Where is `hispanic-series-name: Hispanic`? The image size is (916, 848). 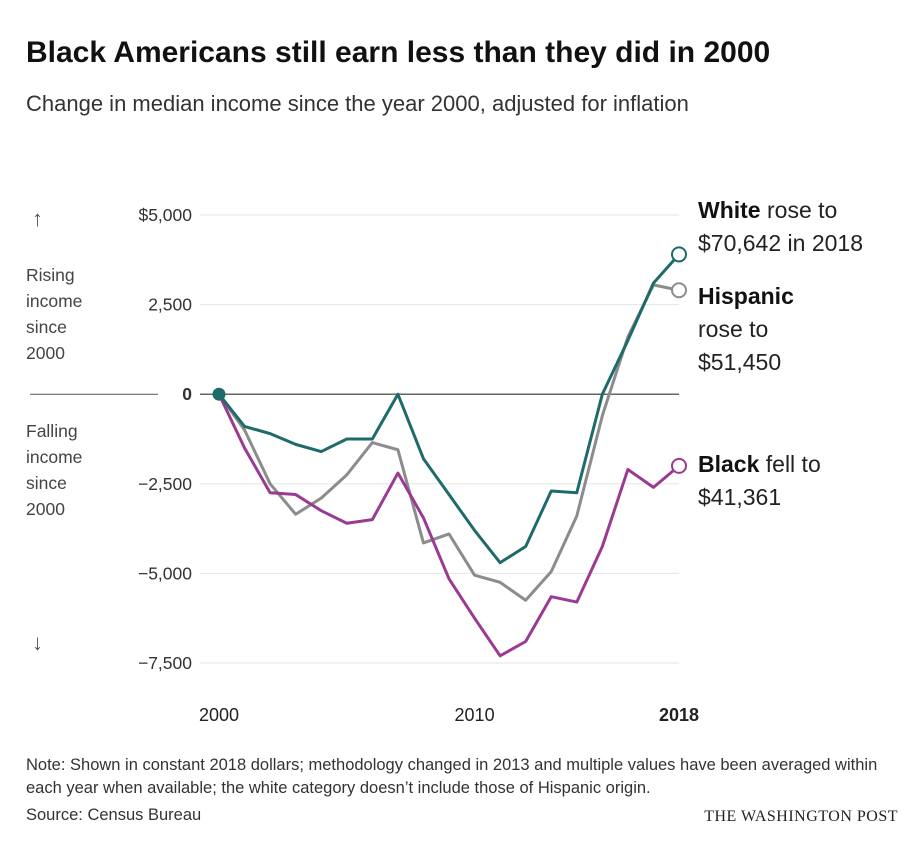
hispanic-series-name: Hispanic is located at coordinates (746, 296).